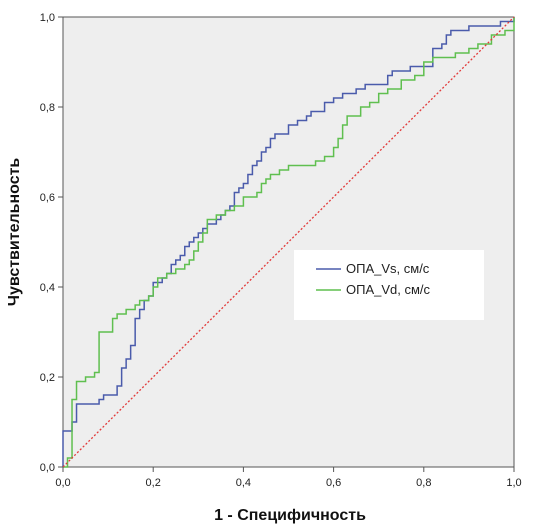  I want to click on legend: ОПА_Vs, см/с ОПА_Vd, см/с, so click(389, 285).